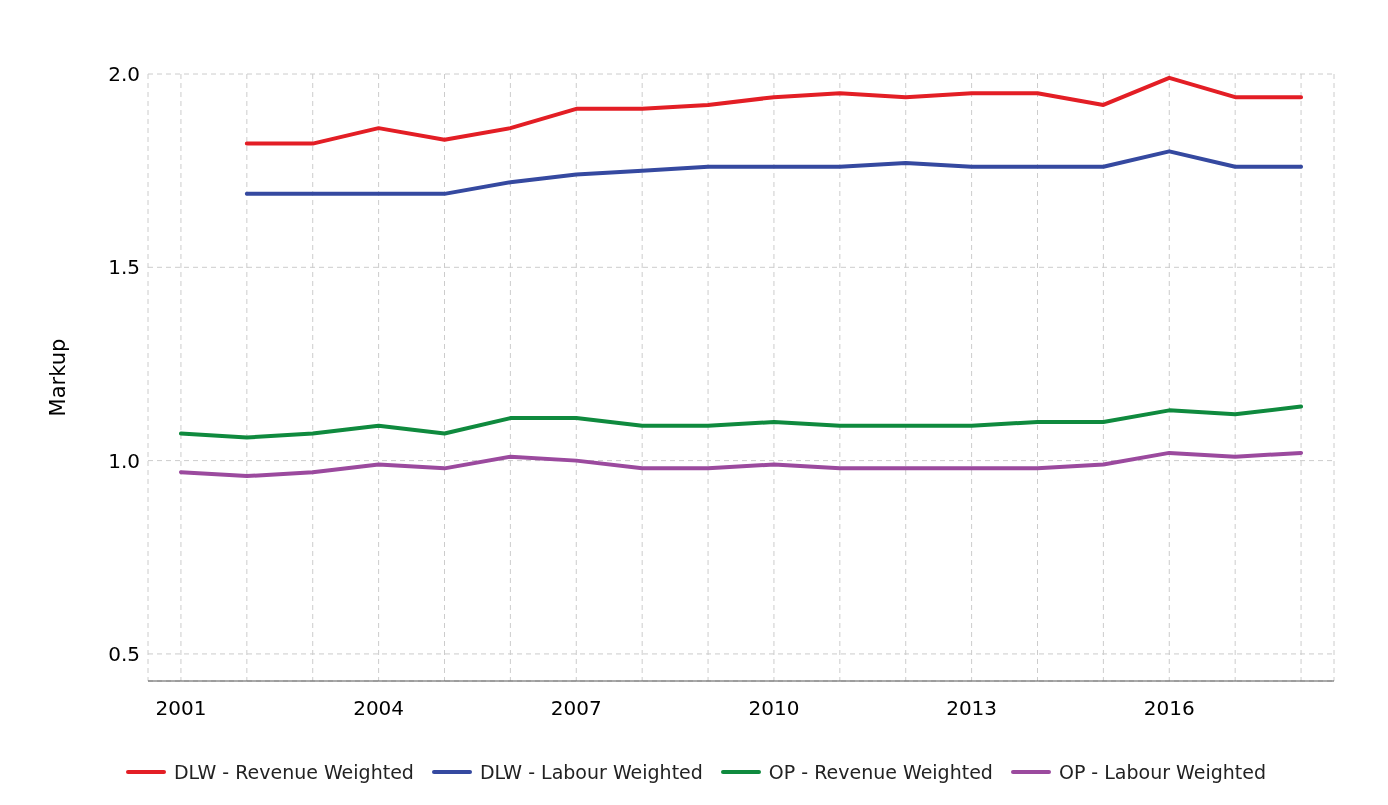 The image size is (1388, 805). Describe the element at coordinates (972, 708) in the screenshot. I see `x-tick-label: 2013` at that location.